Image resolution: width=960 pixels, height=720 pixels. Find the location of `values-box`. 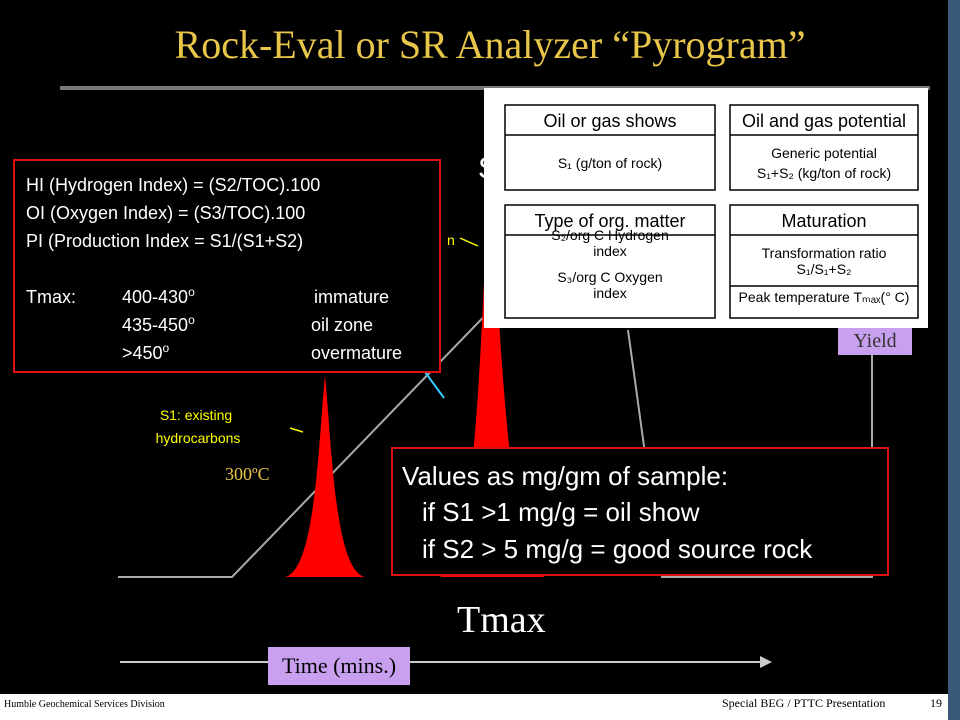

values-box is located at coordinates (640, 511).